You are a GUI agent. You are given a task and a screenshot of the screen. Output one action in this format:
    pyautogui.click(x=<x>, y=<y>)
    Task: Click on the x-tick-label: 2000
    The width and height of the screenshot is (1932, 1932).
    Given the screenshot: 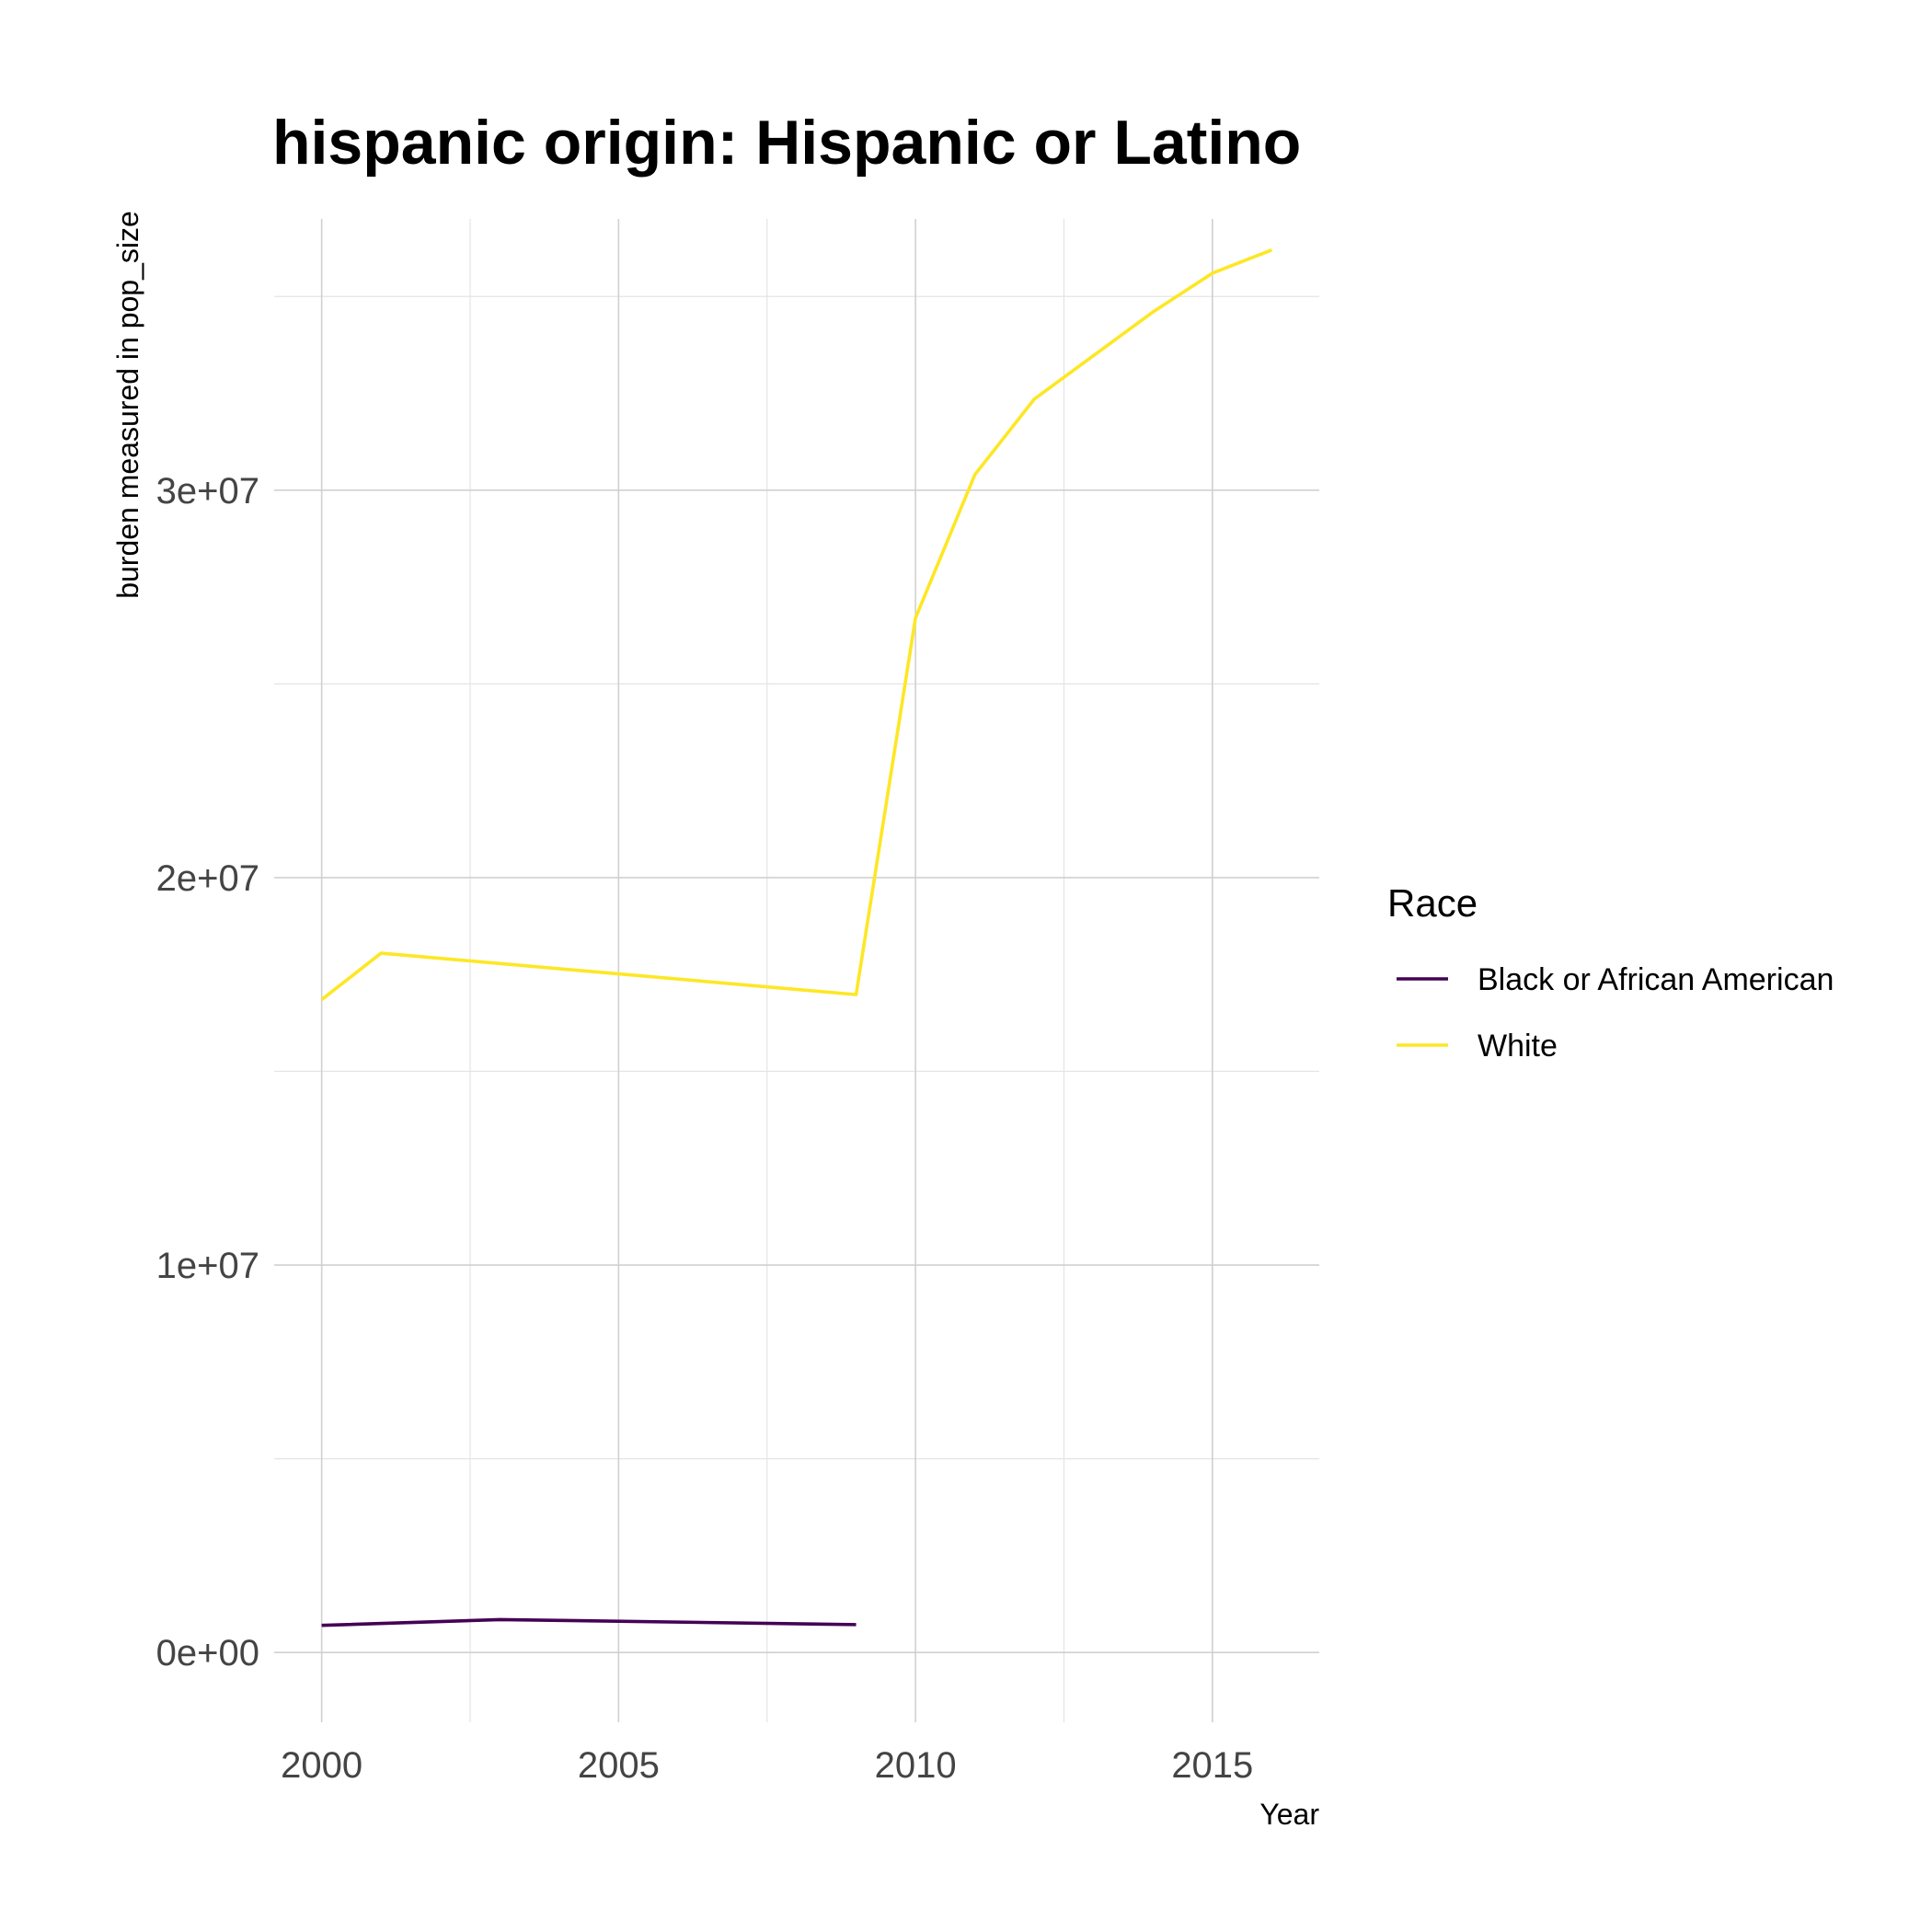 What is the action you would take?
    pyautogui.click(x=321, y=1765)
    